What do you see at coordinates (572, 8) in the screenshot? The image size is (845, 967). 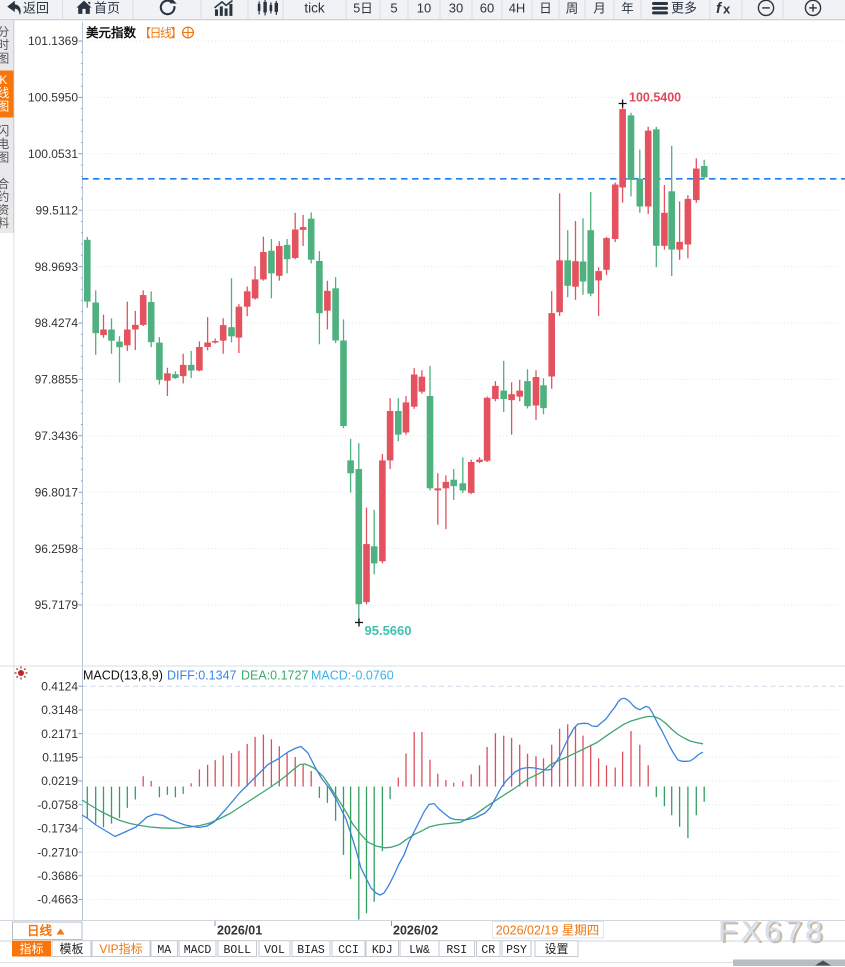 I see `svg-text: 周` at bounding box center [572, 8].